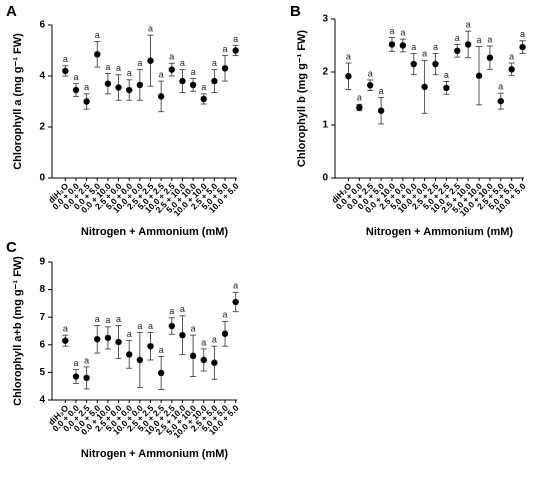  What do you see at coordinates (11, 11) in the screenshot?
I see `panel-label: A` at bounding box center [11, 11].